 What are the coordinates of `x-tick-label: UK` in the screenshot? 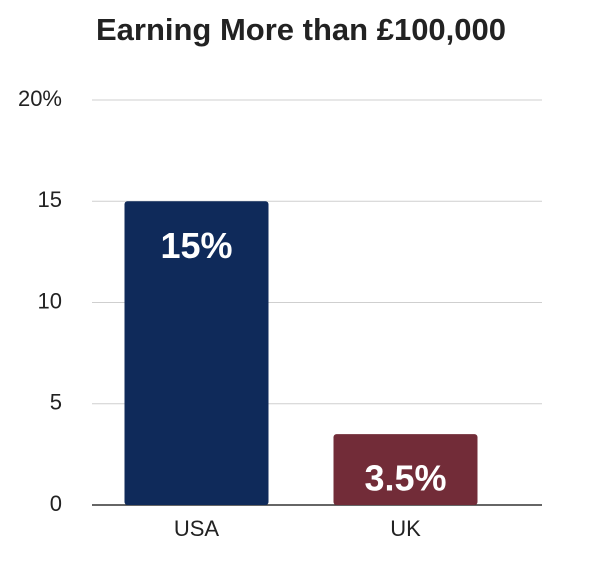 It's located at (405, 528).